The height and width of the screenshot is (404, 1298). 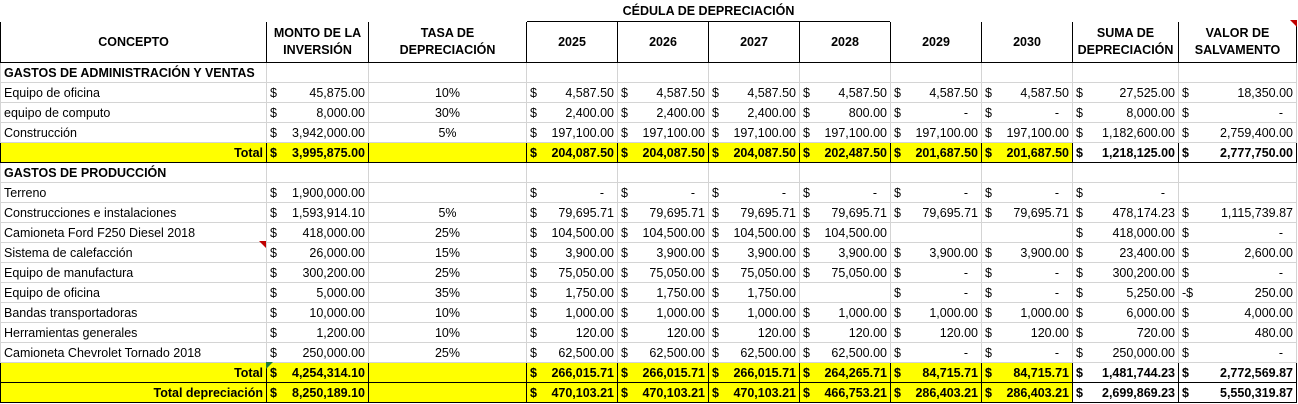 I want to click on total-year-value: $202,487.50, so click(x=845, y=152).